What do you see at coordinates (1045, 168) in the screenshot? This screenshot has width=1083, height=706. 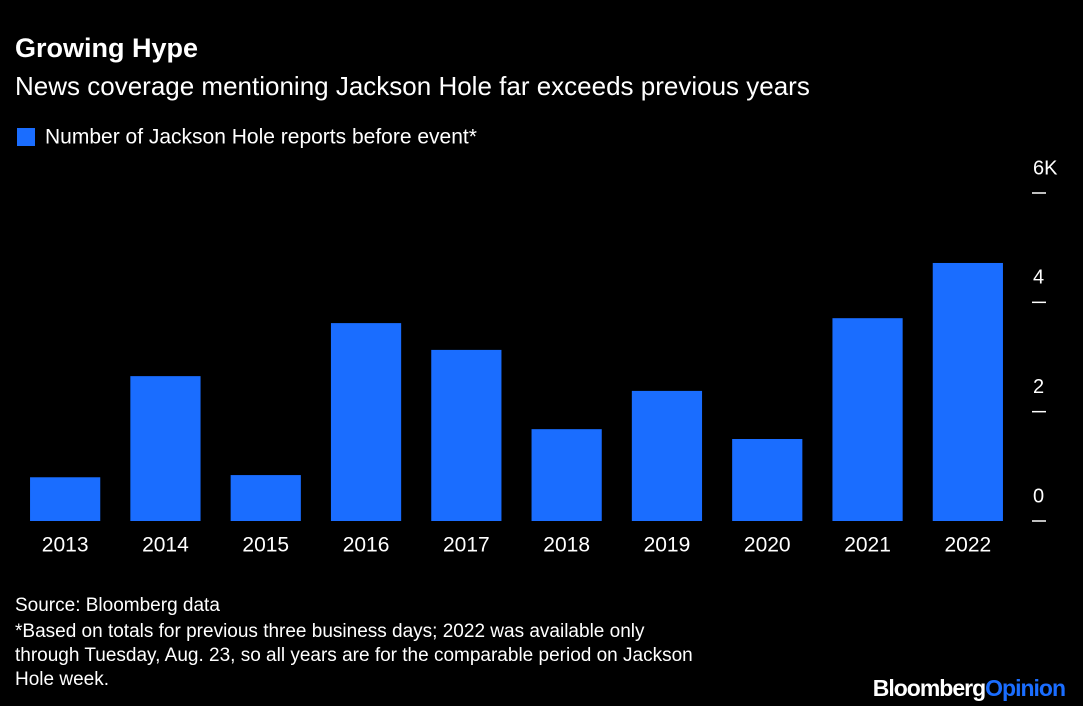 I see `y-tick-label: 6K` at bounding box center [1045, 168].